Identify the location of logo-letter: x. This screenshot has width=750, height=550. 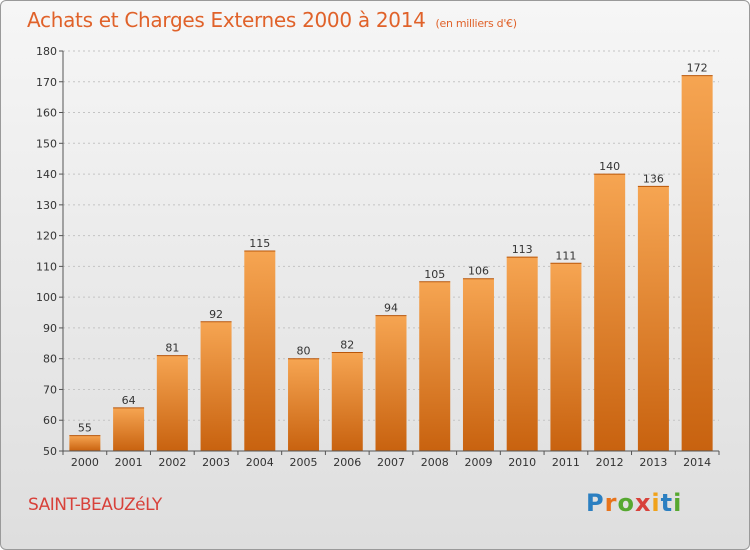
(643, 503).